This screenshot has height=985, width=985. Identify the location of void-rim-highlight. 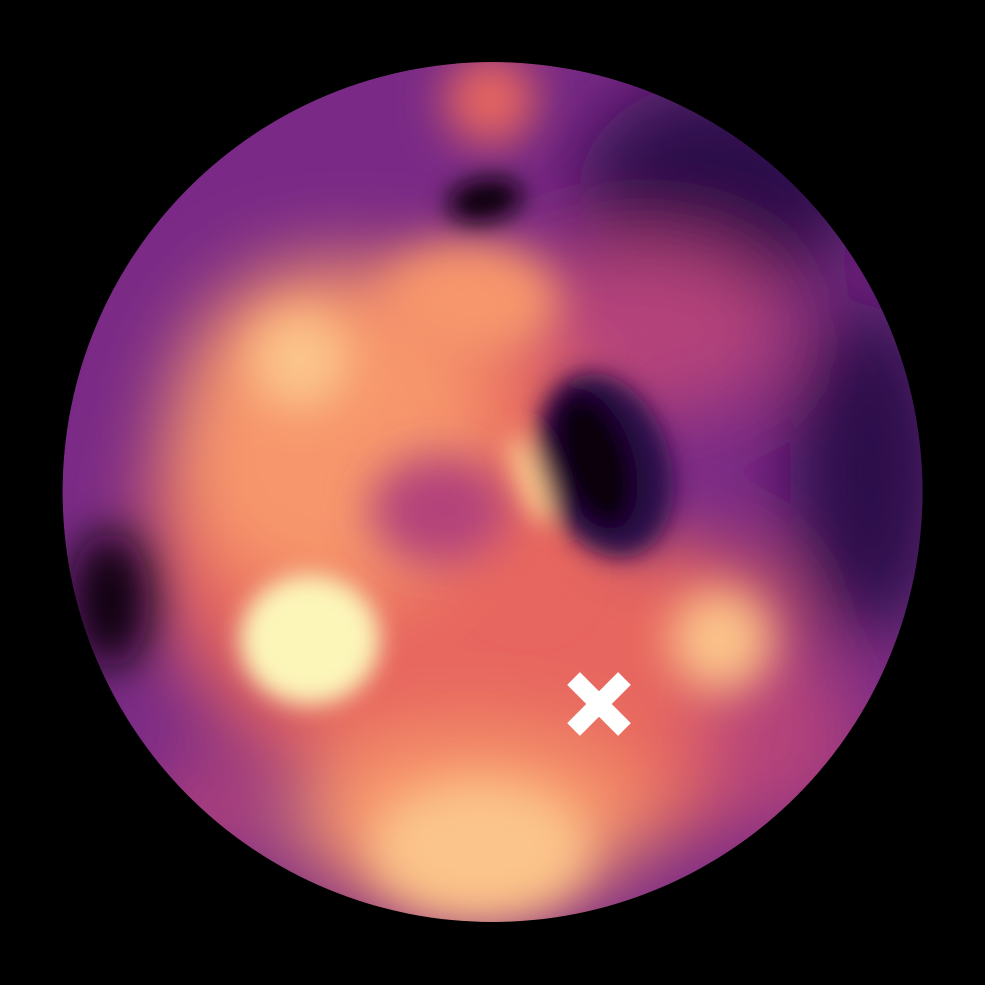
(530, 480).